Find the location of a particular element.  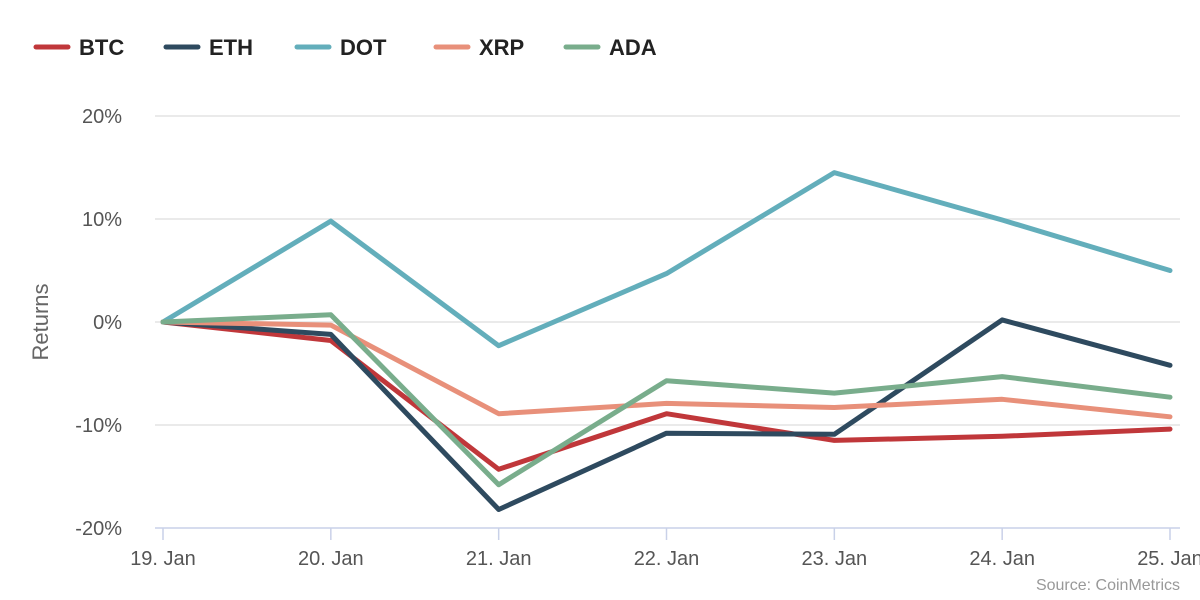

legend-label: BTC is located at coordinates (101, 47).